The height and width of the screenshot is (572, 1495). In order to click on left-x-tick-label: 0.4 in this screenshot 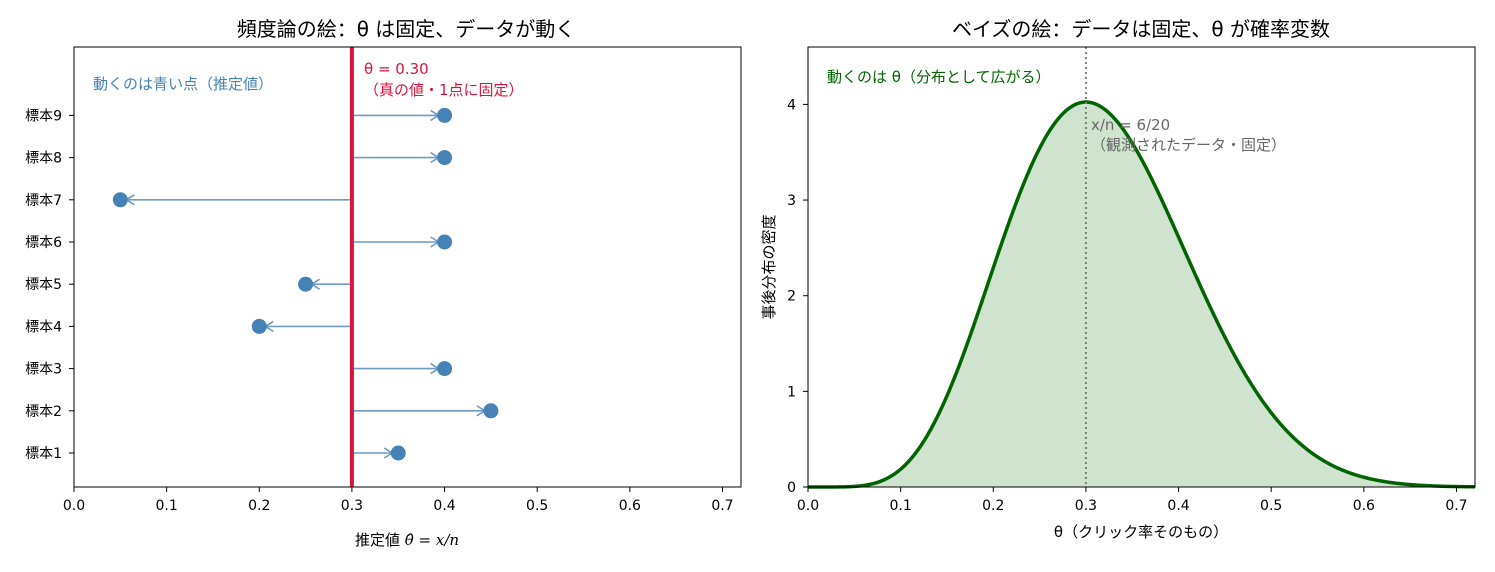, I will do `click(444, 506)`.